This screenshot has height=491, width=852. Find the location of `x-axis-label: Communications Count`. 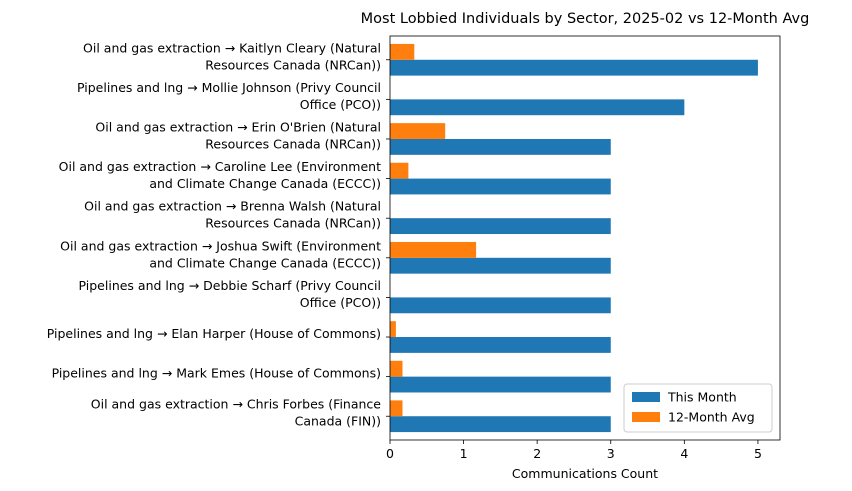

x-axis-label: Communications Count is located at coordinates (585, 473).